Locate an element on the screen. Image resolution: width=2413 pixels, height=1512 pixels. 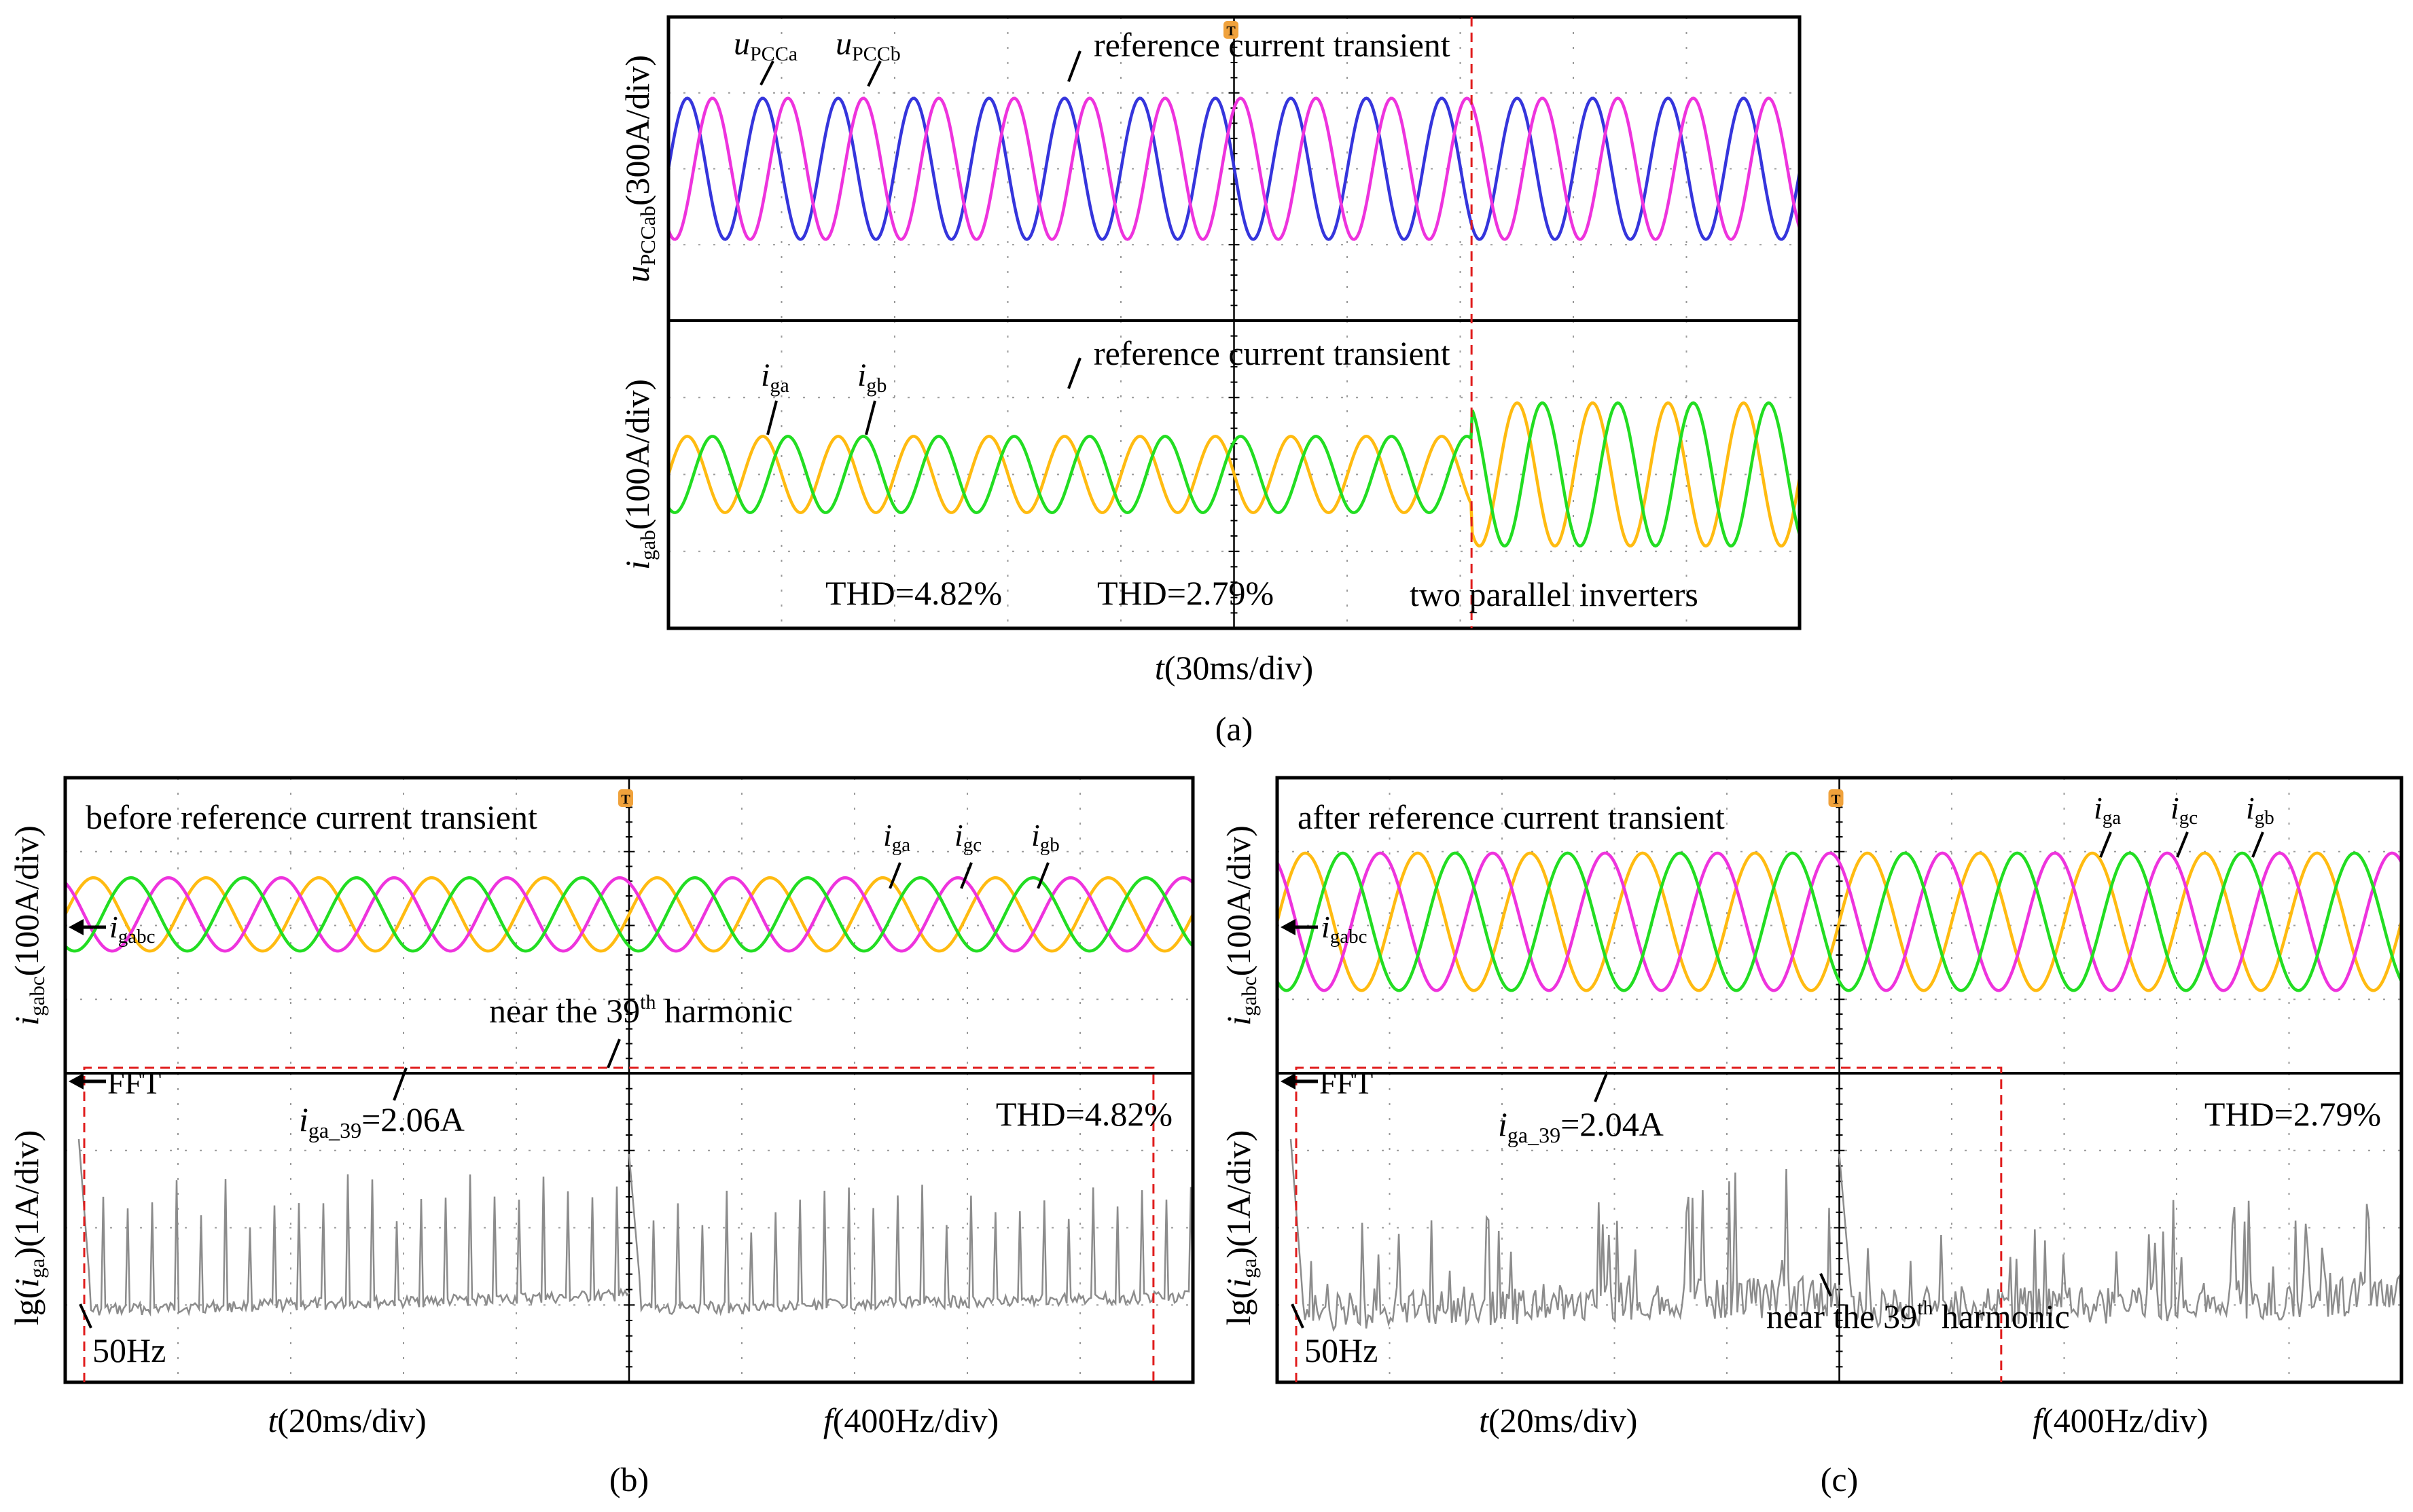
thd-before: THD=4.82% is located at coordinates (913, 593).